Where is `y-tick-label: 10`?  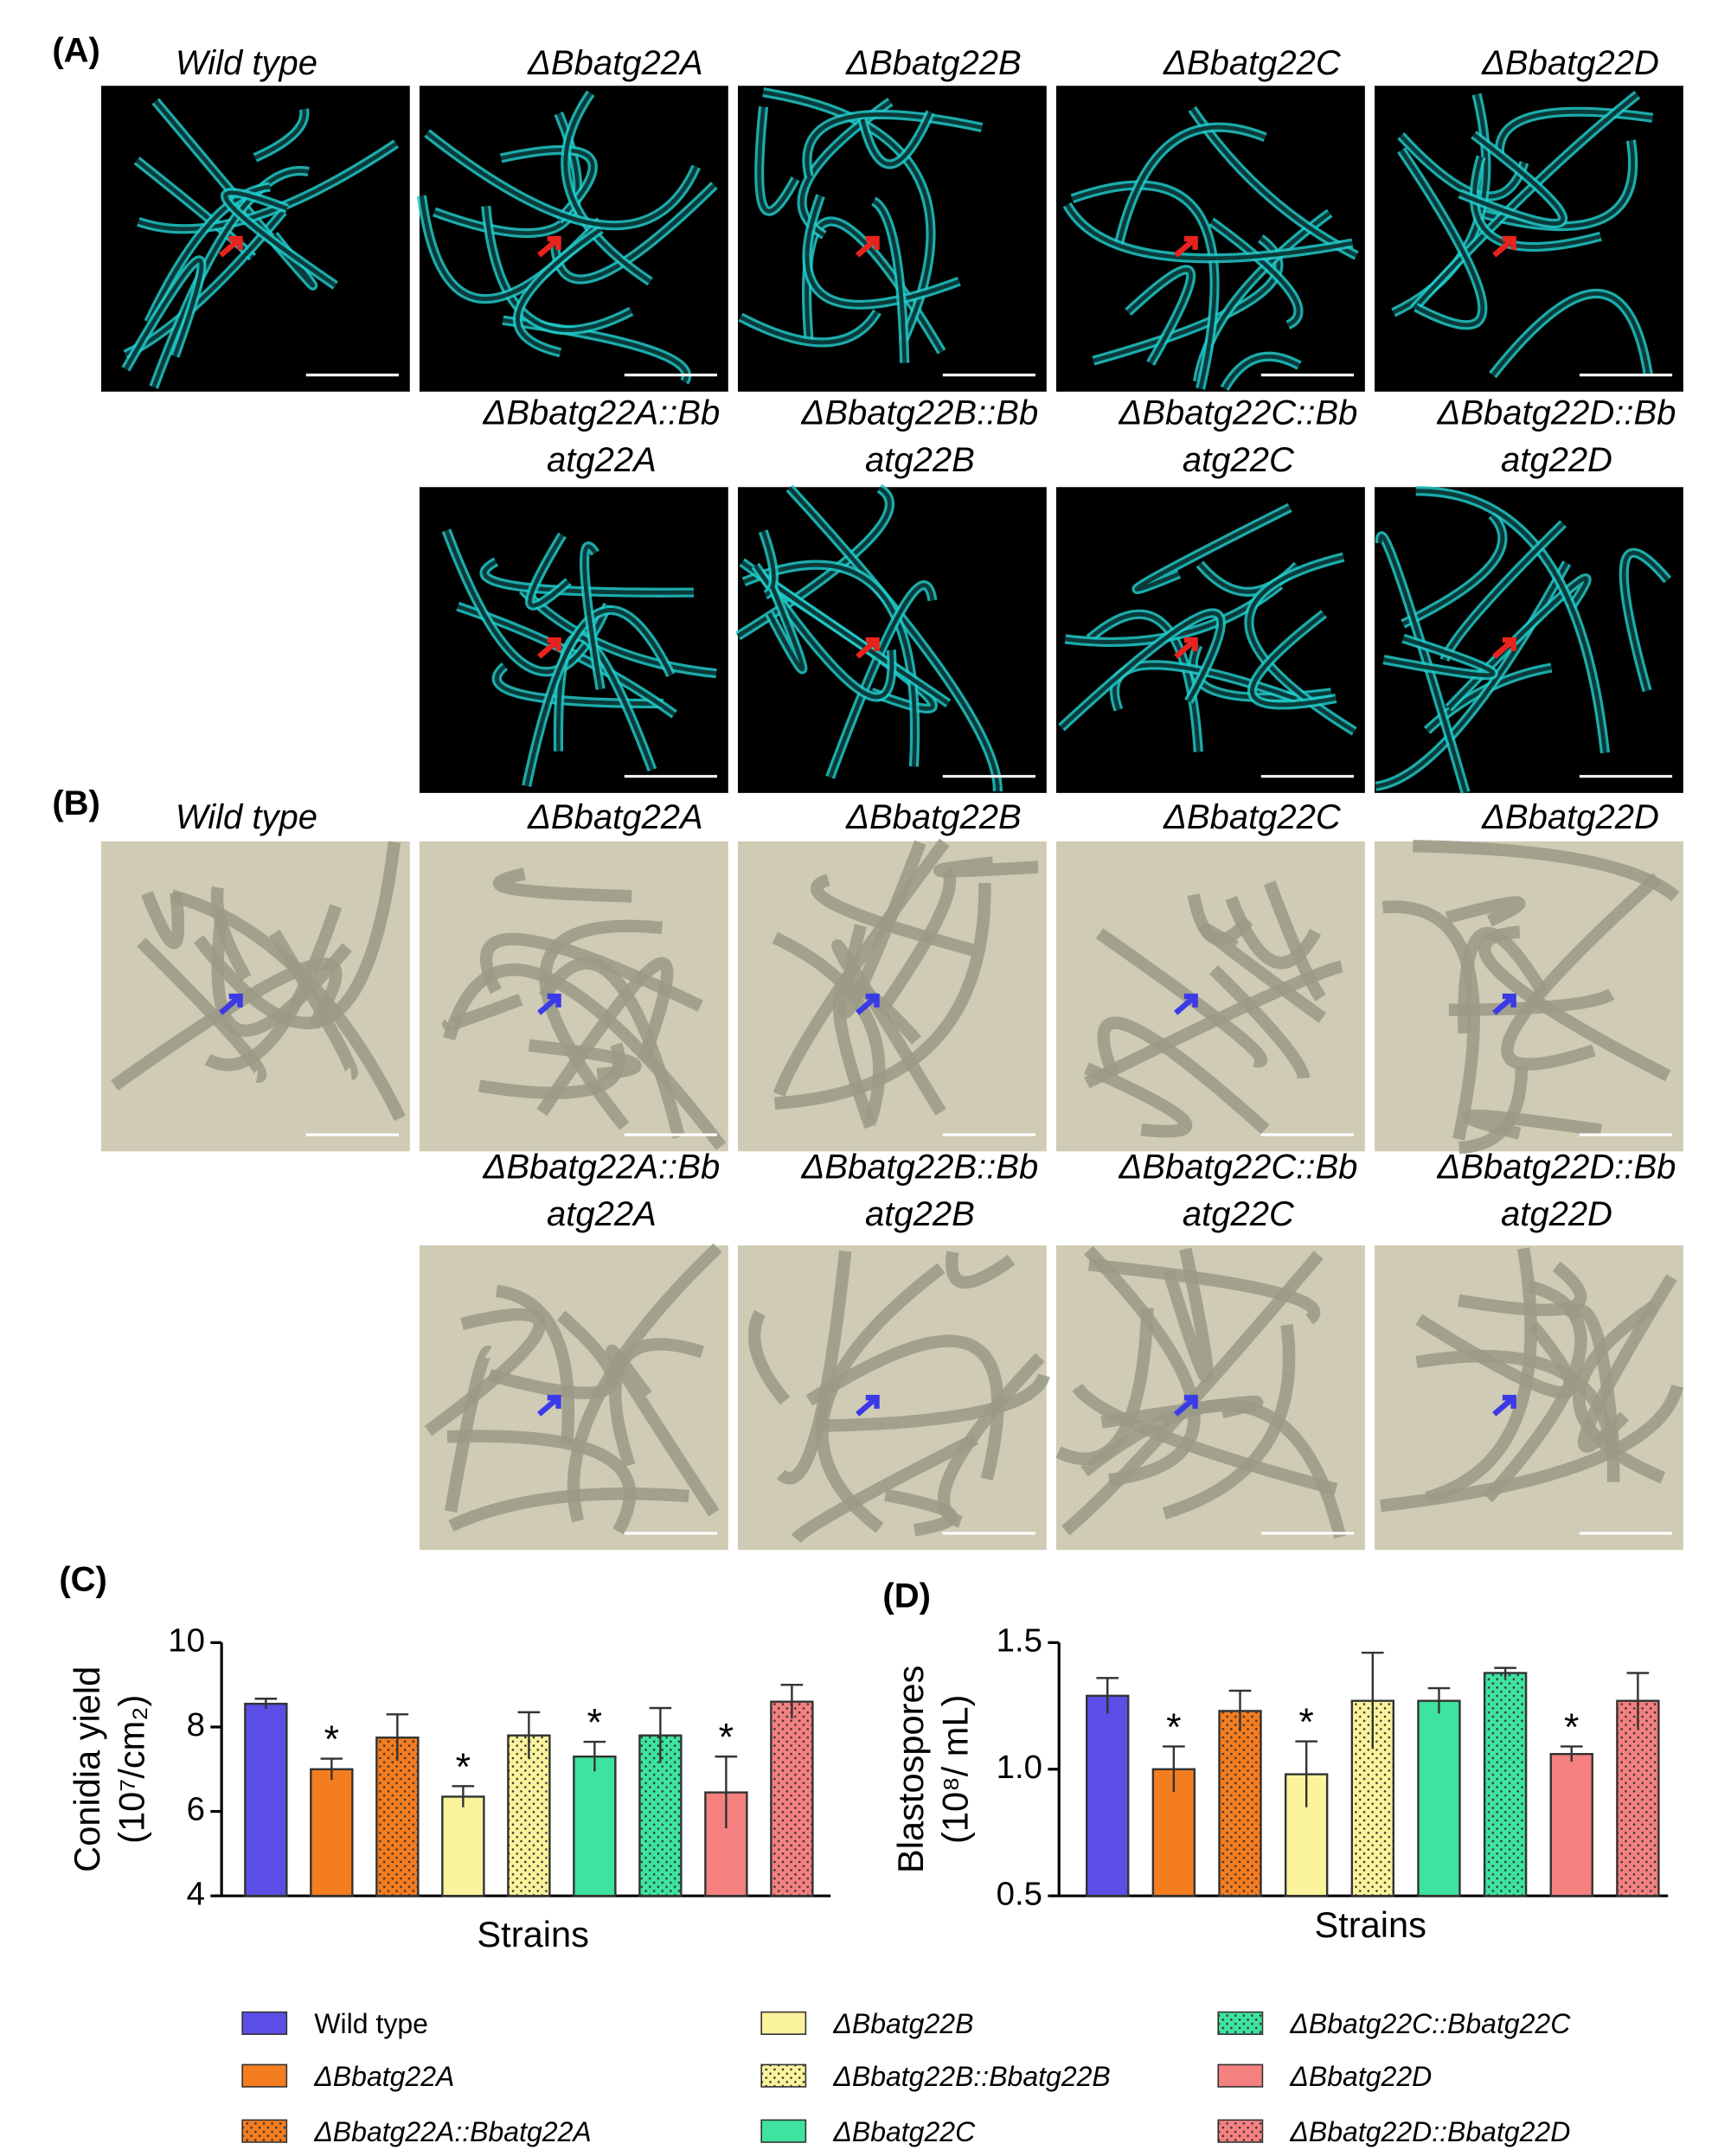
y-tick-label: 10 is located at coordinates (187, 1640).